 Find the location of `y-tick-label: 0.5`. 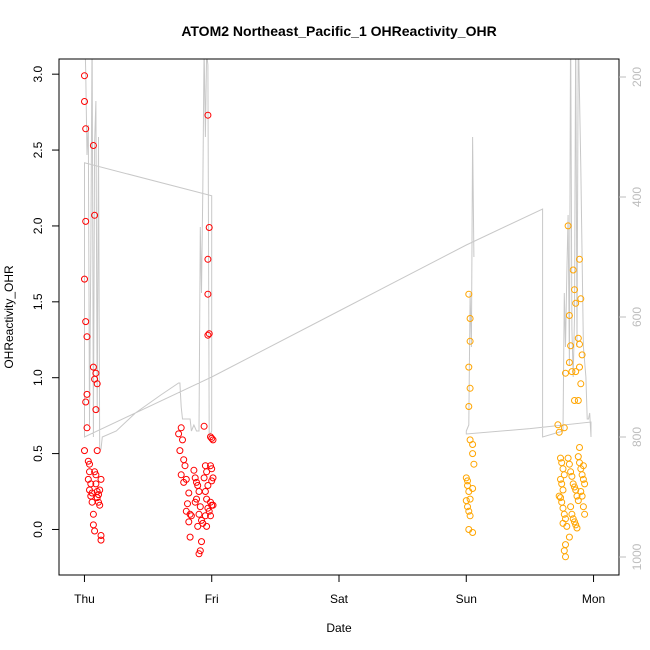

y-tick-label: 0.5 is located at coordinates (38, 453).